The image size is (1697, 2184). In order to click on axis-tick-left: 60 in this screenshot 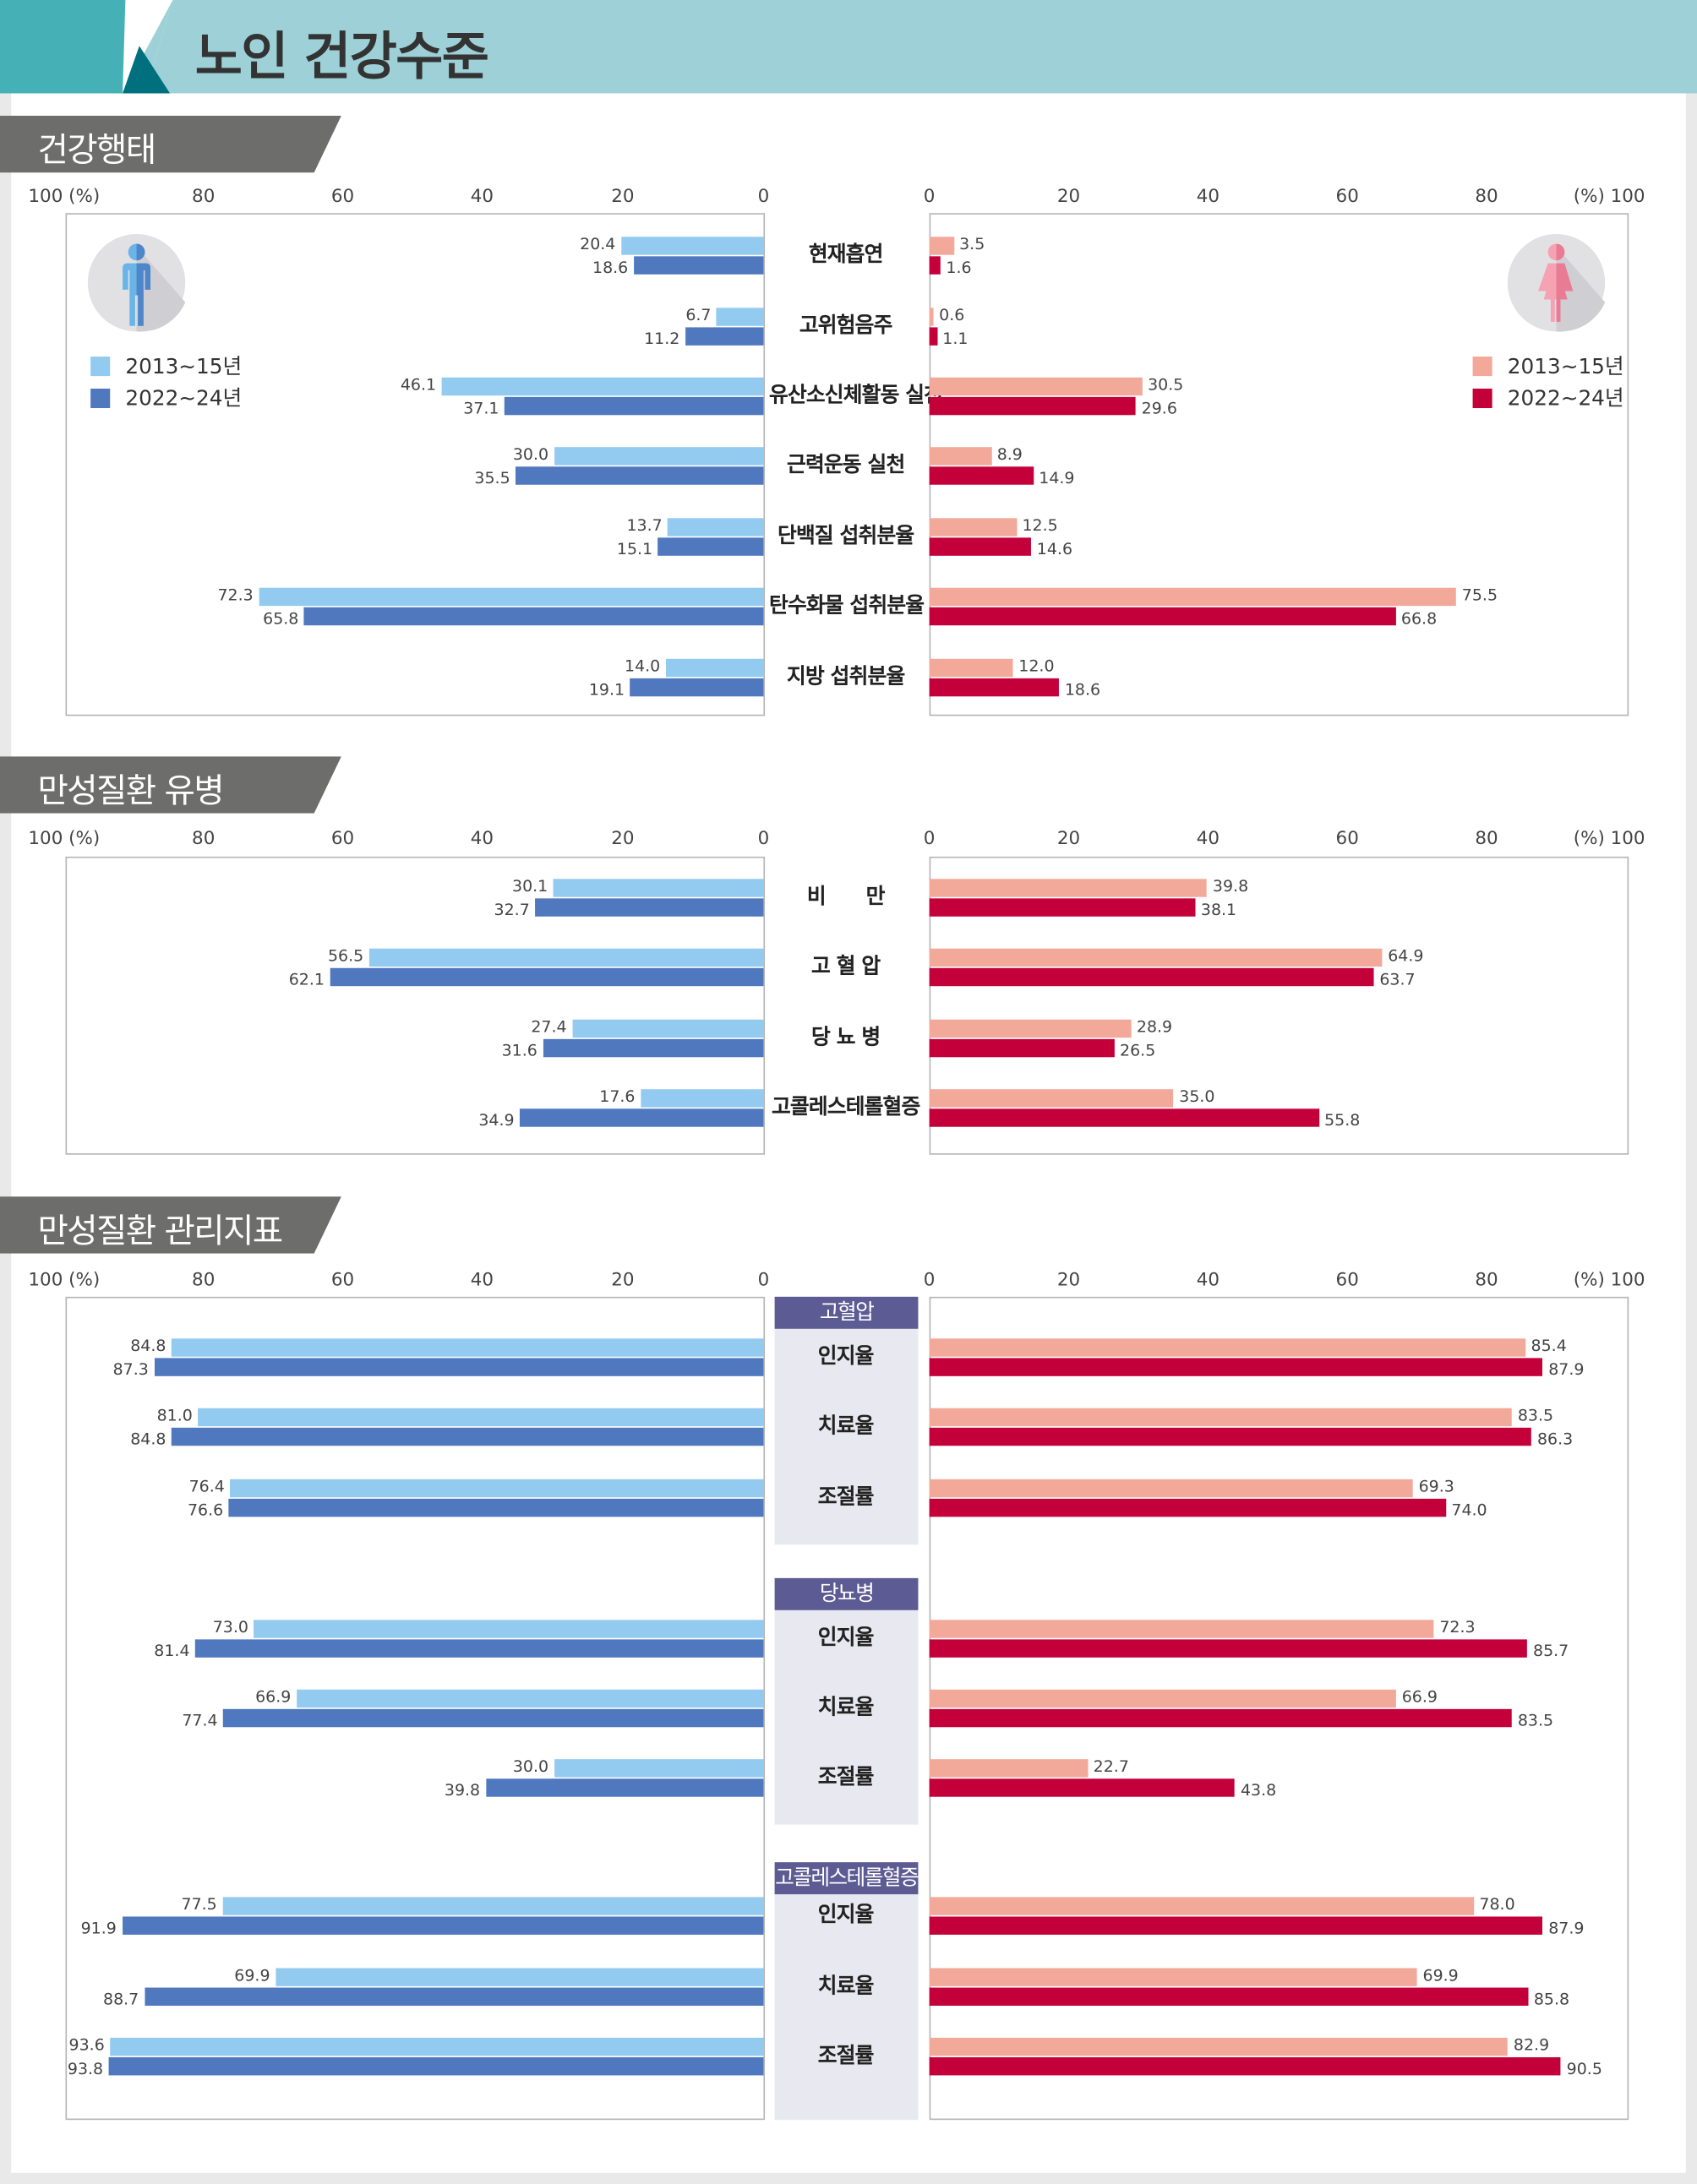, I will do `click(342, 197)`.